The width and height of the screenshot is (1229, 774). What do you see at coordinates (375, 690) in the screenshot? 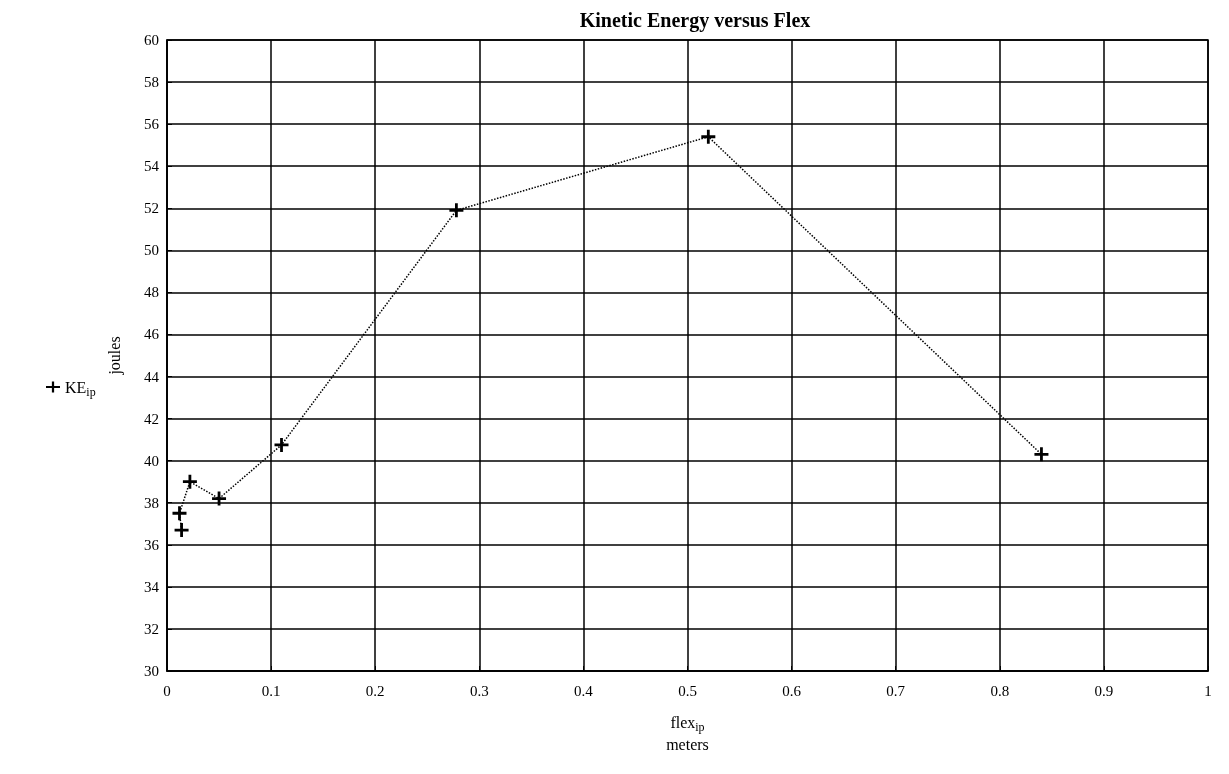
I see `x-tick-label: 0.2` at bounding box center [375, 690].